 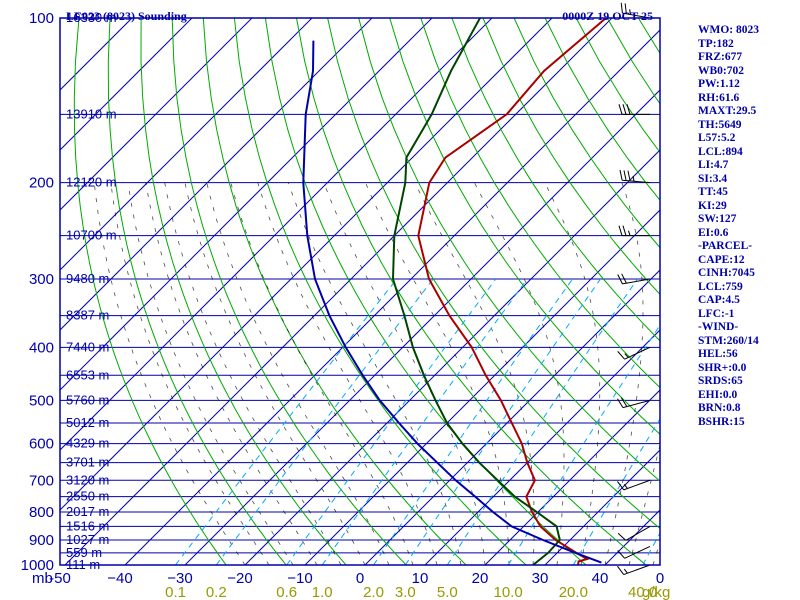 I want to click on height-label: 3701 m, so click(x=87, y=462).